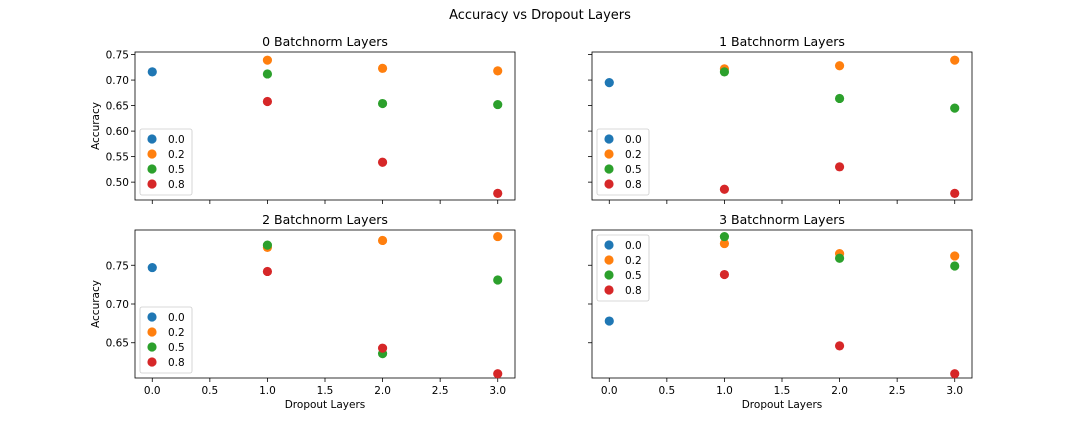  What do you see at coordinates (782, 41) in the screenshot?
I see `panel-title: 1 Batchnorm Layers` at bounding box center [782, 41].